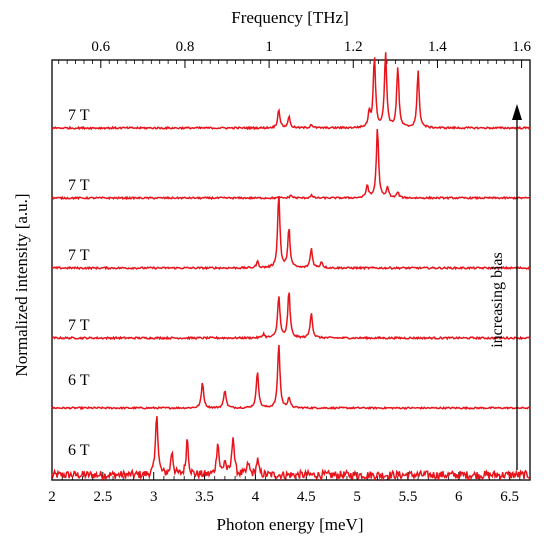 The height and width of the screenshot is (540, 550). Describe the element at coordinates (517, 112) in the screenshot. I see `bias-arrow-head` at that location.